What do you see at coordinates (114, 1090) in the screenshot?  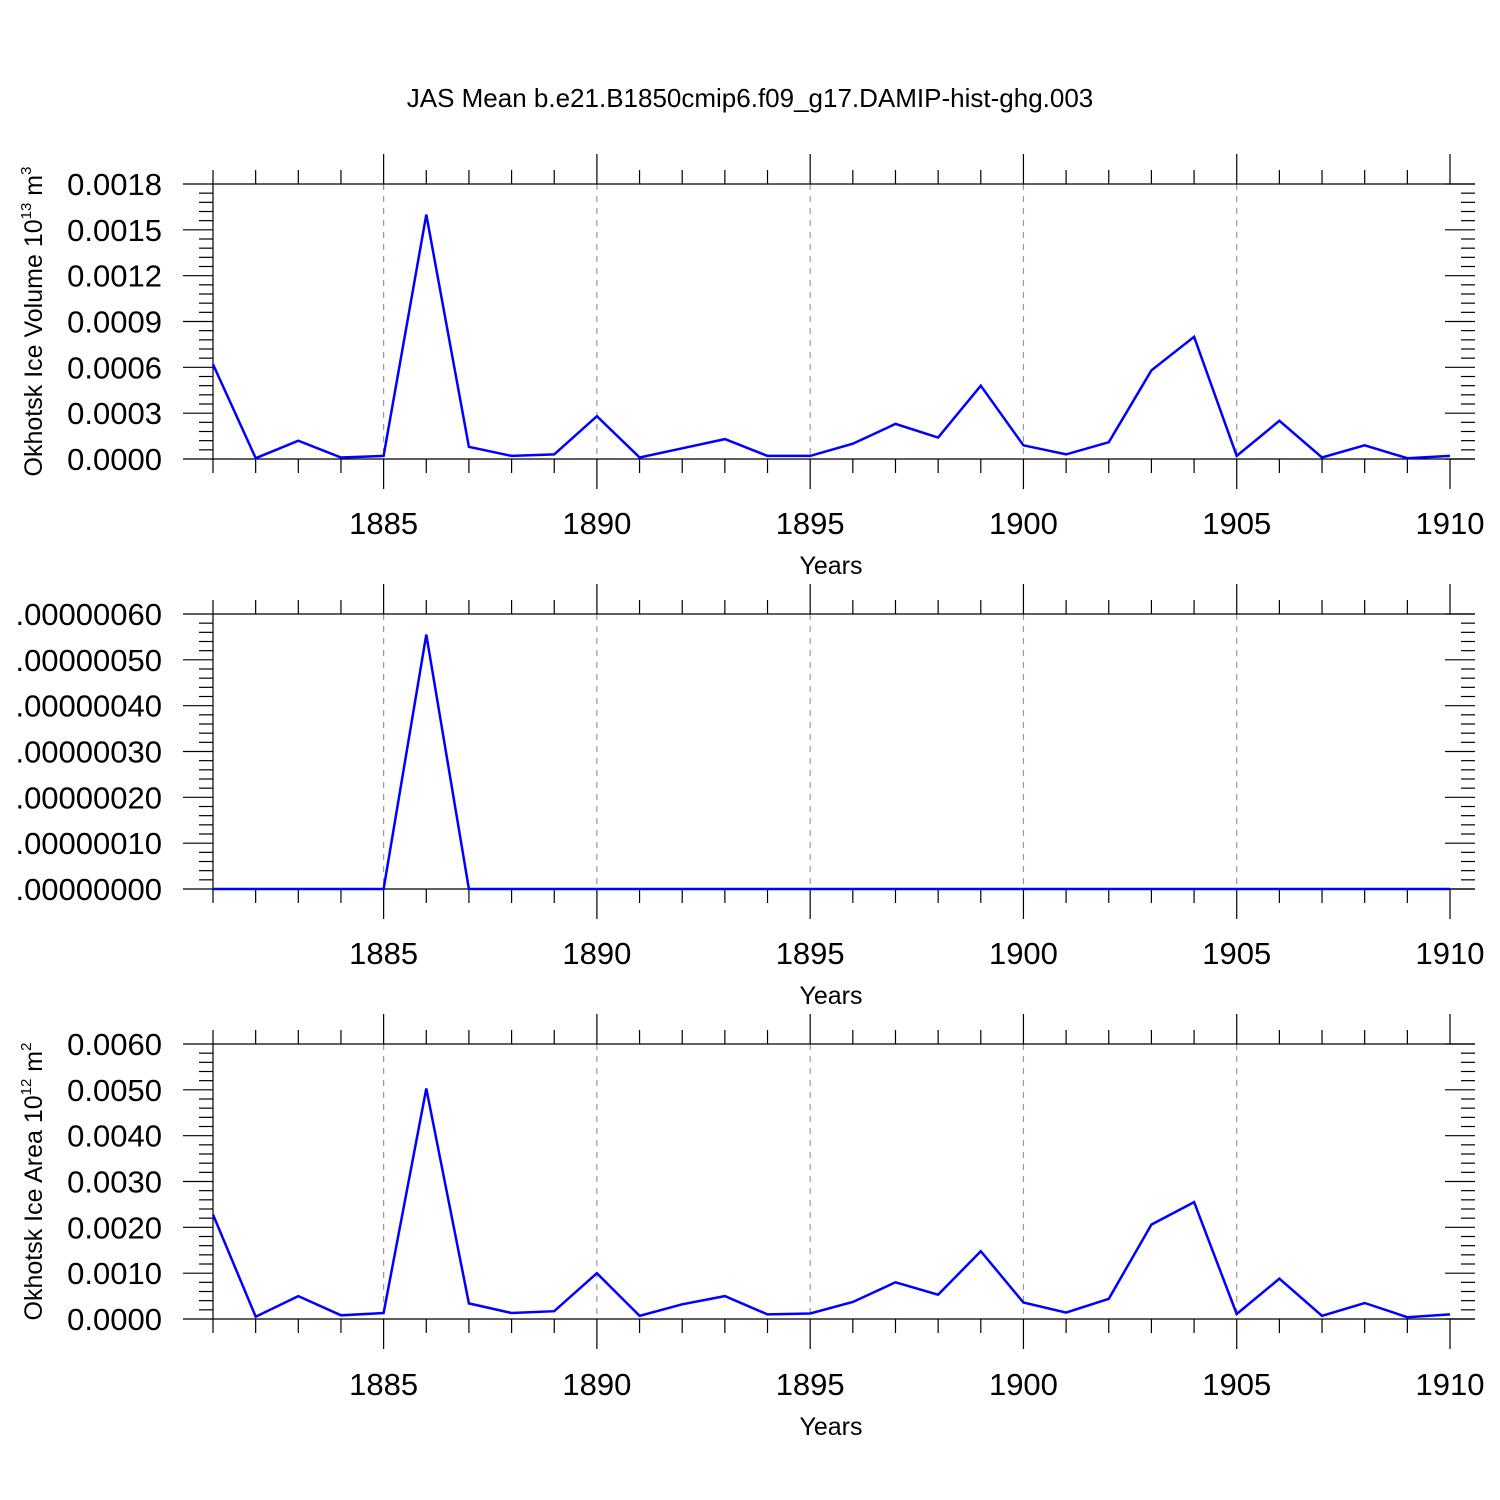 I see `y-tick-label: 0.0050` at bounding box center [114, 1090].